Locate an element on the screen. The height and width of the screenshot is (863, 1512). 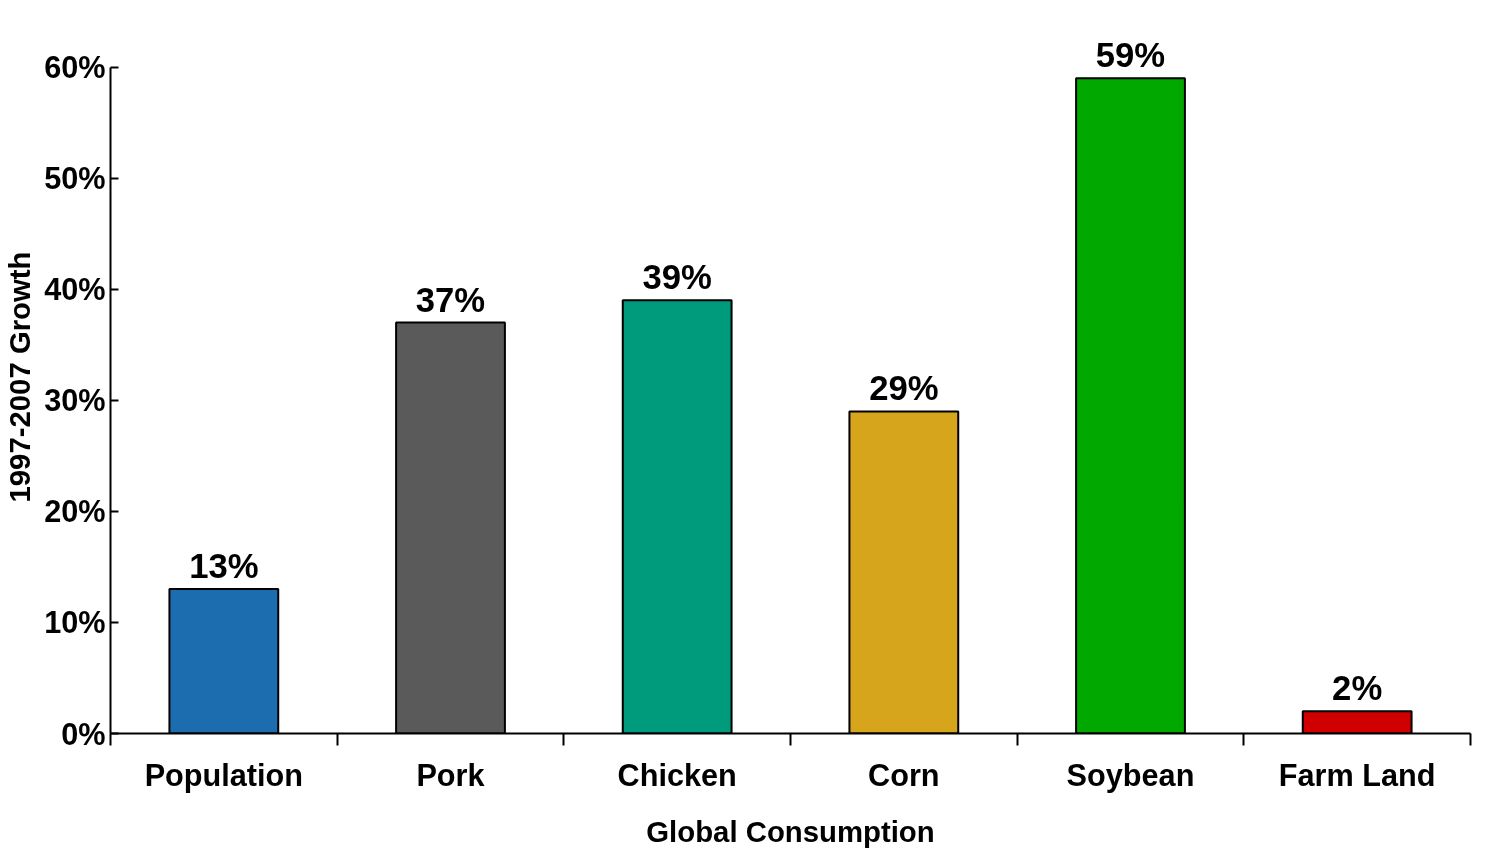
data-label: 39% is located at coordinates (677, 277).